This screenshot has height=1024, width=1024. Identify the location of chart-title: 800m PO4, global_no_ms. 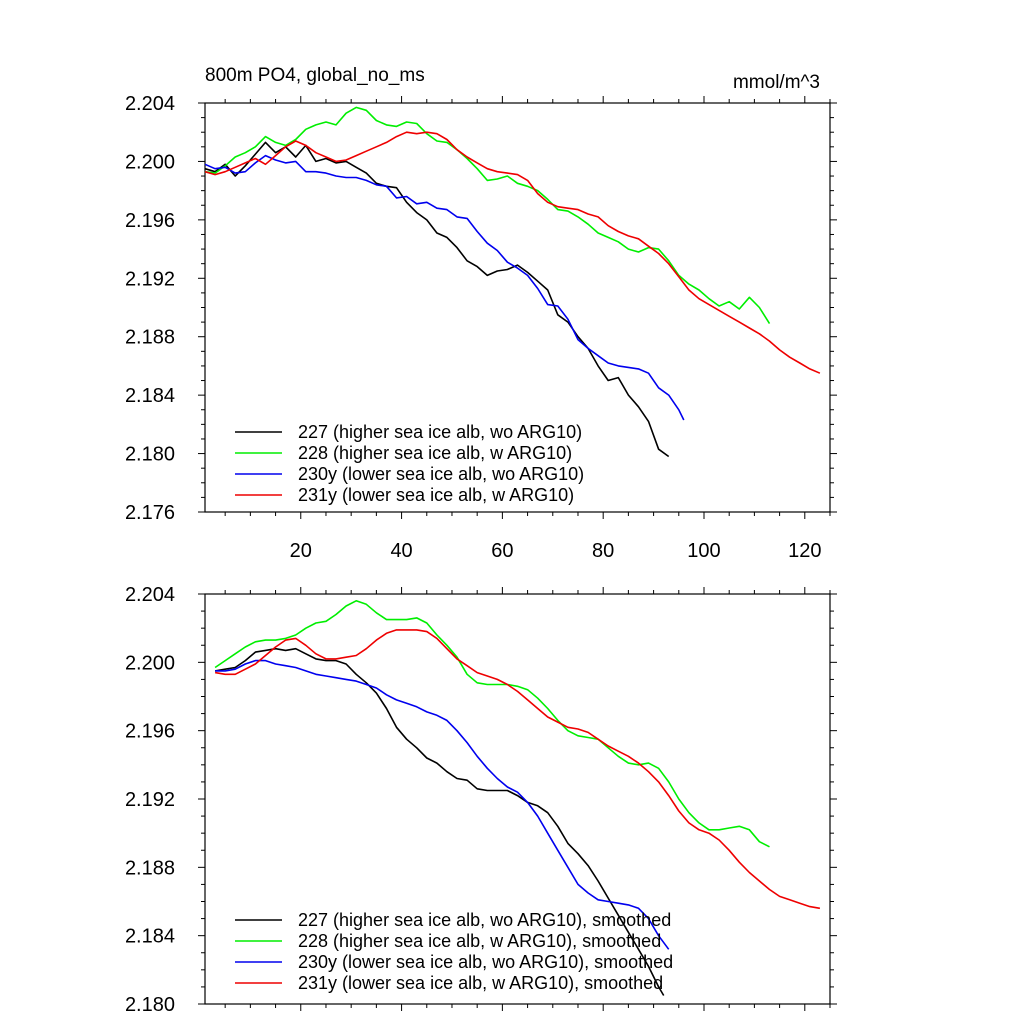
(315, 75).